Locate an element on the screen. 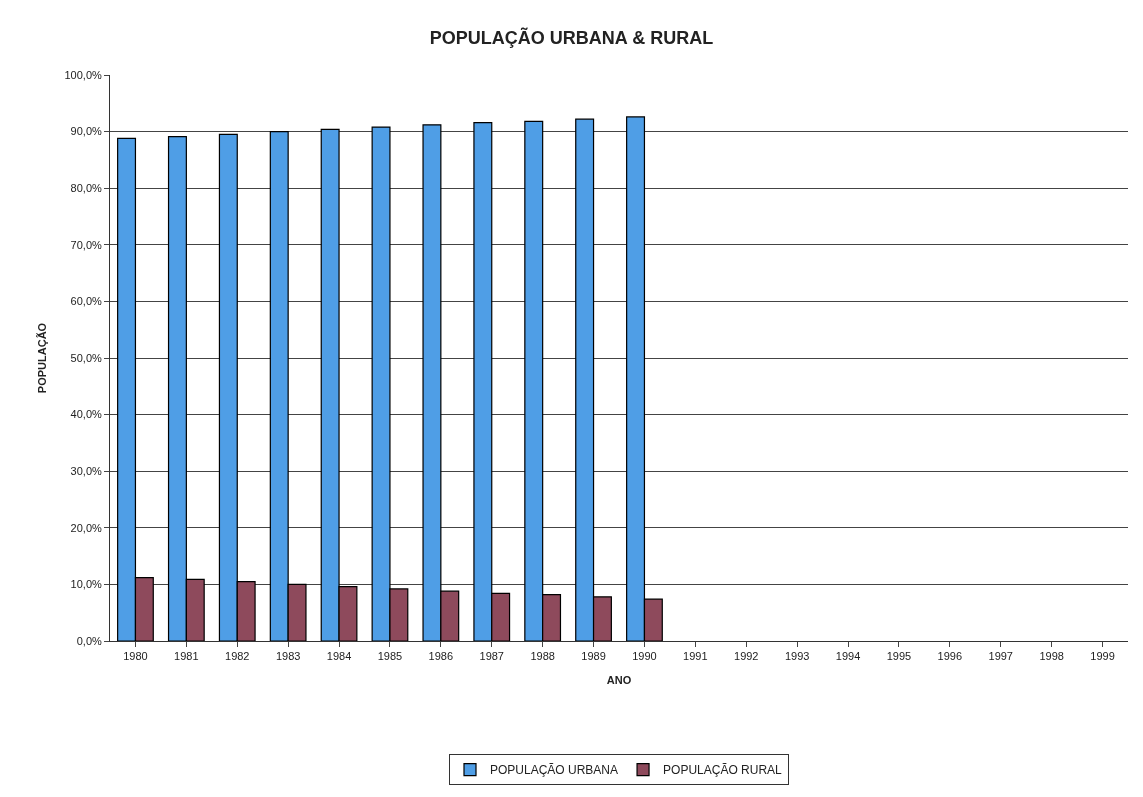  x-tick-label: 1999 is located at coordinates (1102, 656).